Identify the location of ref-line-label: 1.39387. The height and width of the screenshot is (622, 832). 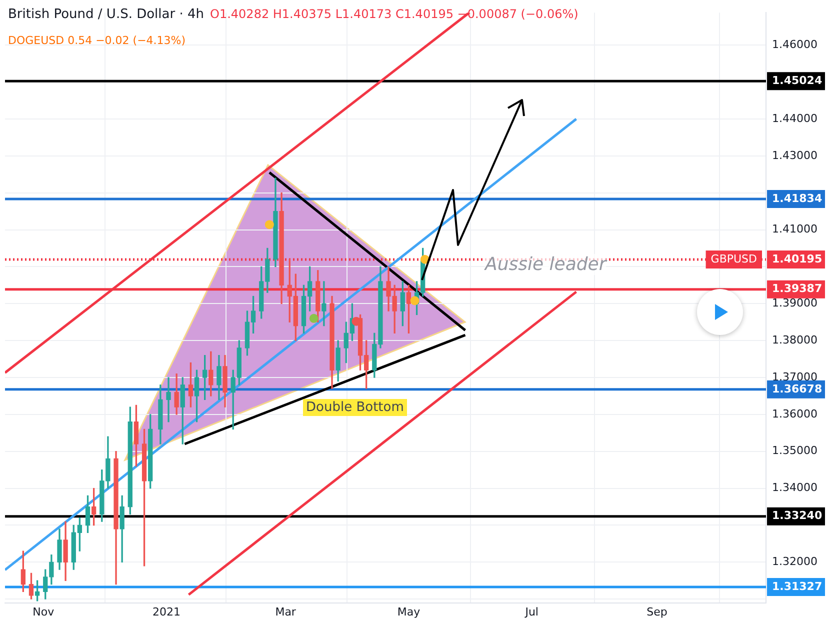
(797, 289).